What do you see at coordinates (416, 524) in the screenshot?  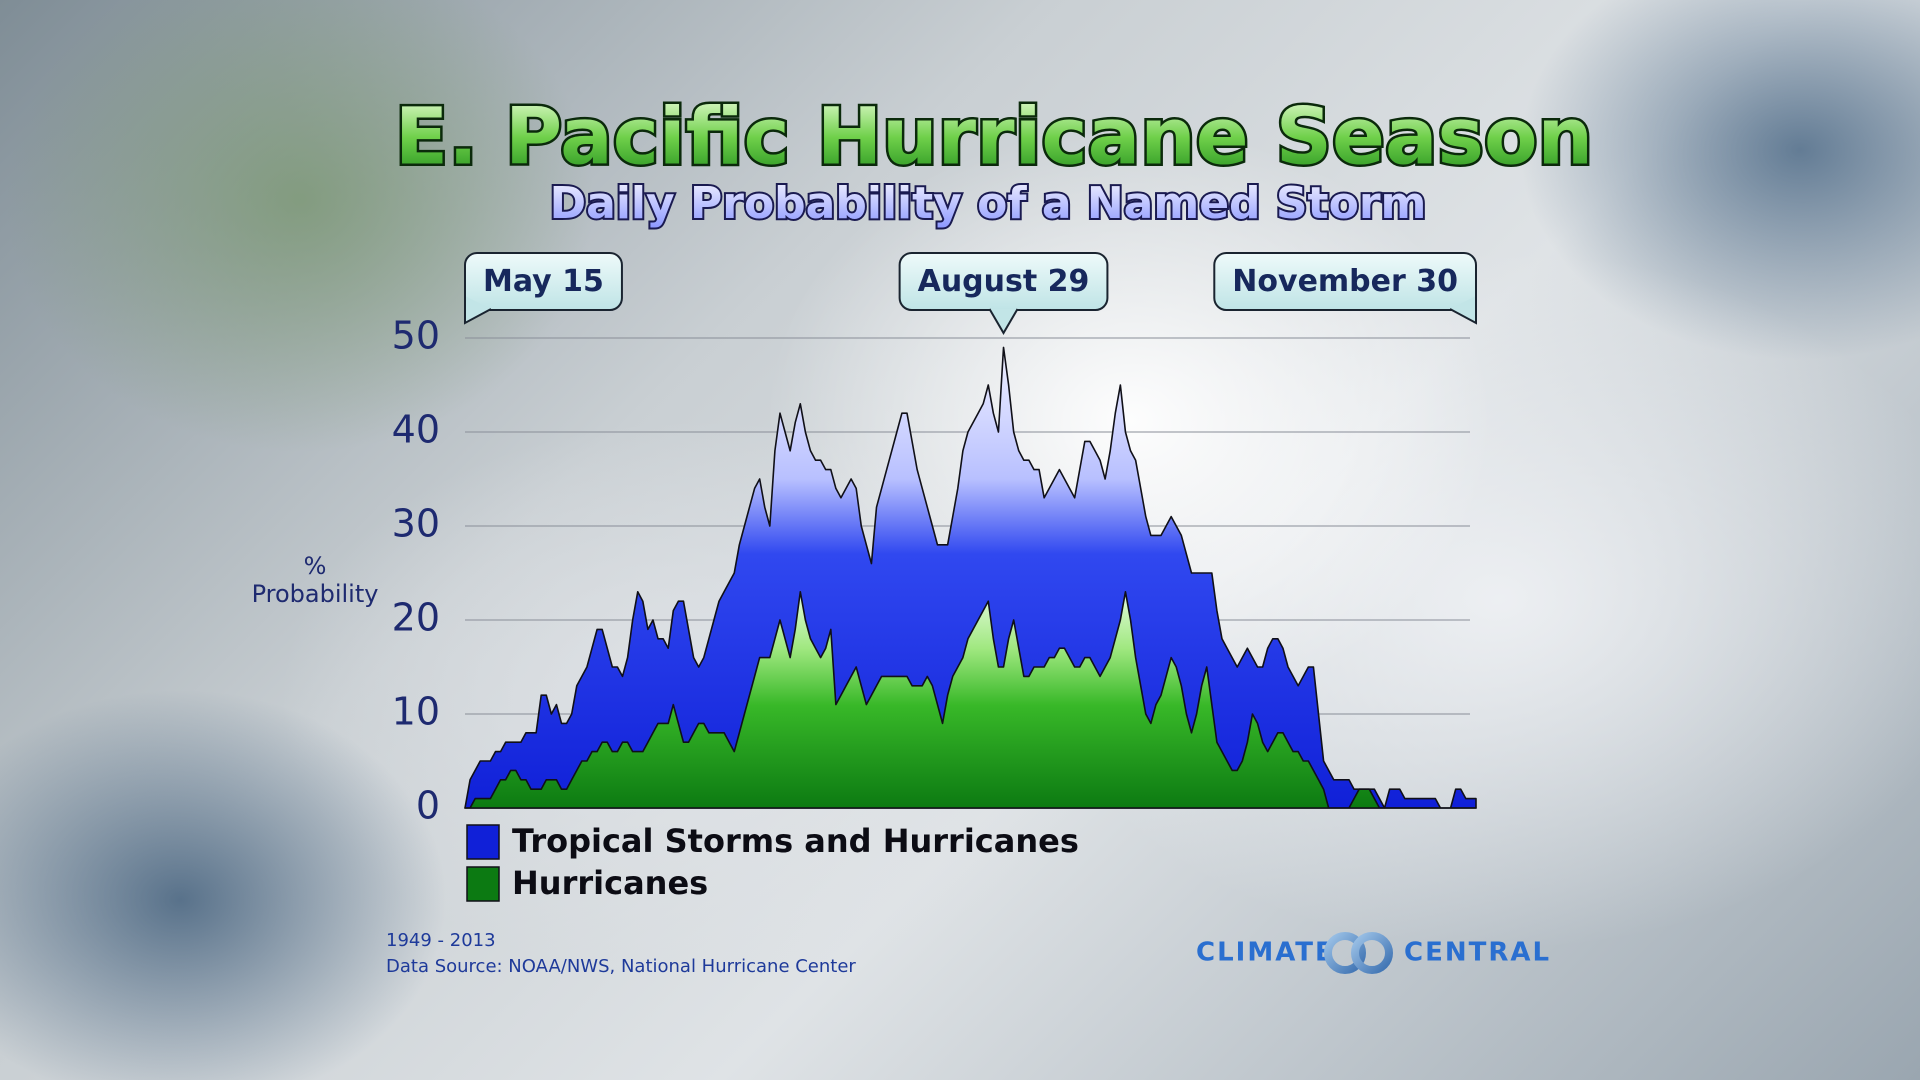 I see `y-tick-label: 30` at bounding box center [416, 524].